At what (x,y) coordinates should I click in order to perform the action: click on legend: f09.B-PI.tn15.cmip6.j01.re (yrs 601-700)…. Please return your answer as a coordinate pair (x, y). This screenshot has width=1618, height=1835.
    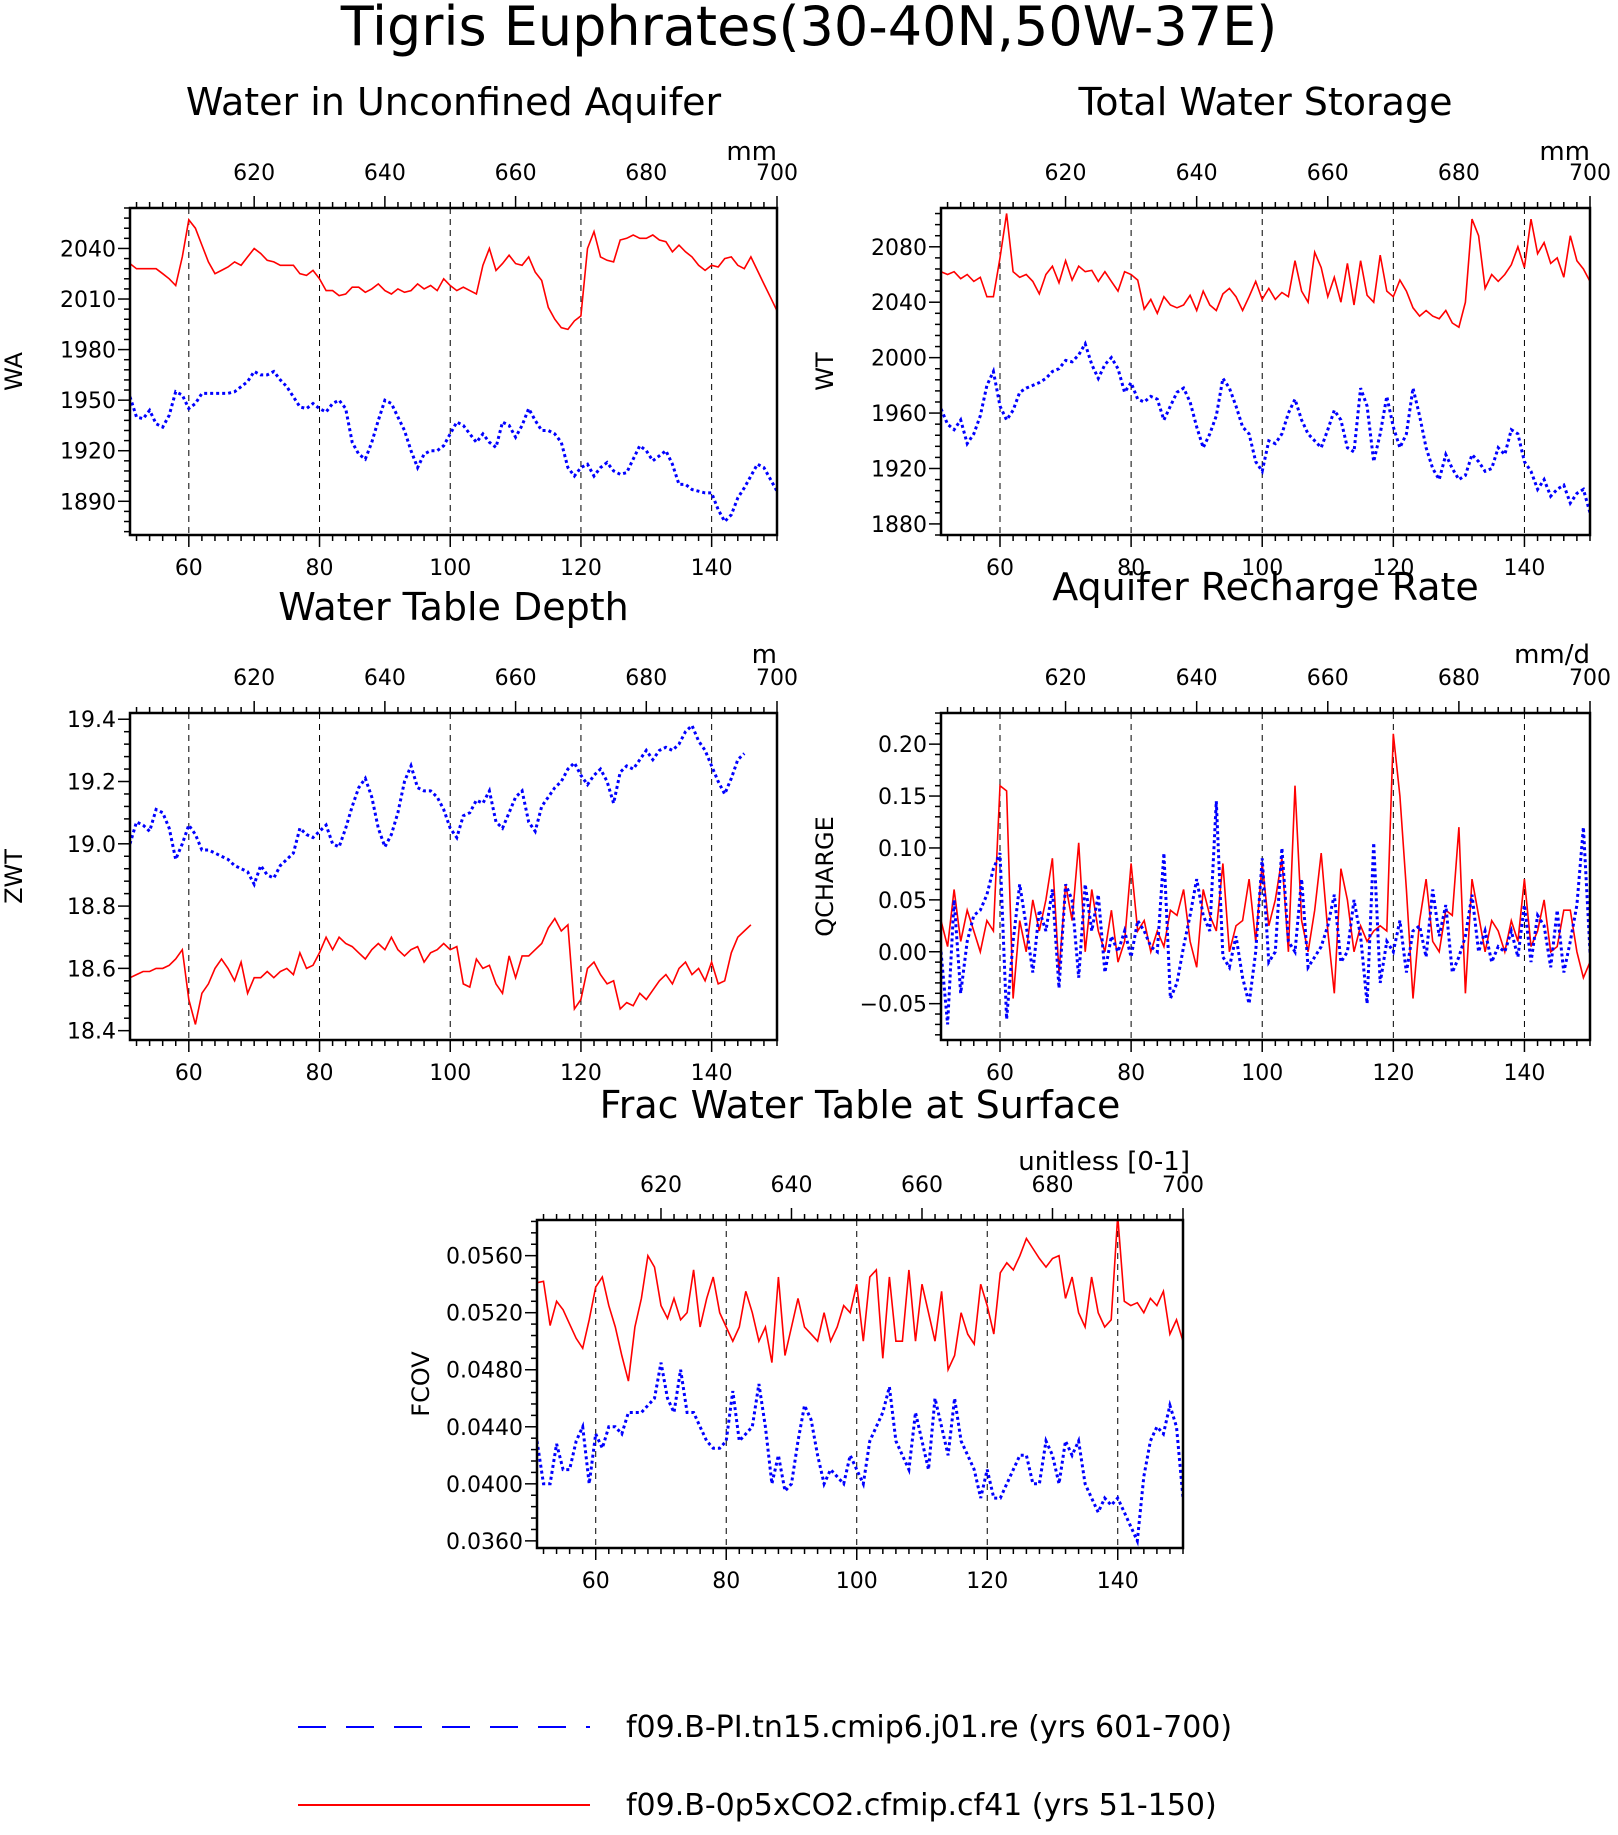
    Looking at the image, I should click on (765, 1766).